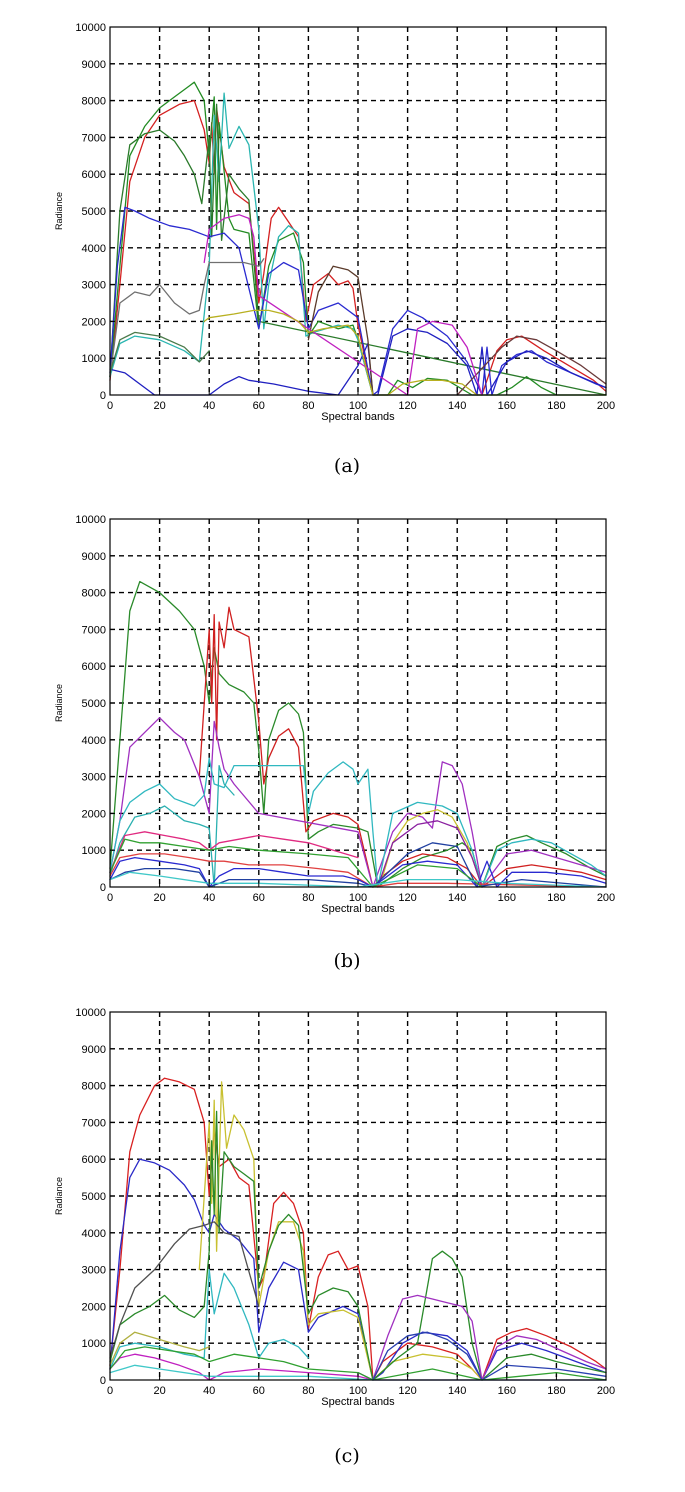  I want to click on figure-caption: (a), so click(347, 466).